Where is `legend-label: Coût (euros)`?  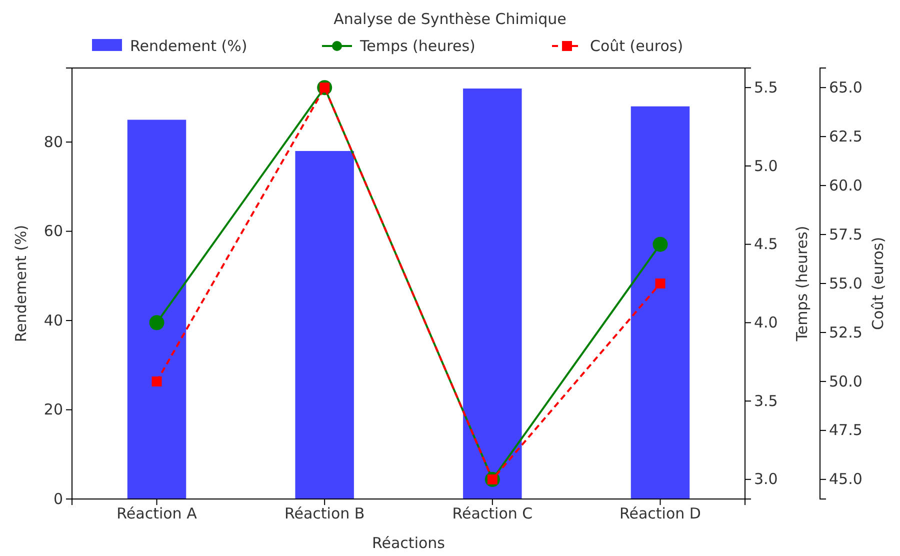 legend-label: Coût (euros) is located at coordinates (637, 46).